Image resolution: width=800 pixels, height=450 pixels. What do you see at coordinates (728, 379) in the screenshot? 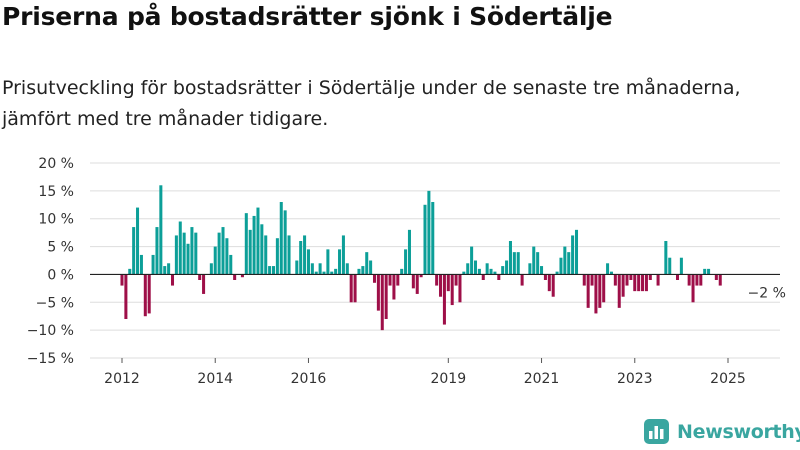
I see `x-tick-label: 2025` at bounding box center [728, 379].